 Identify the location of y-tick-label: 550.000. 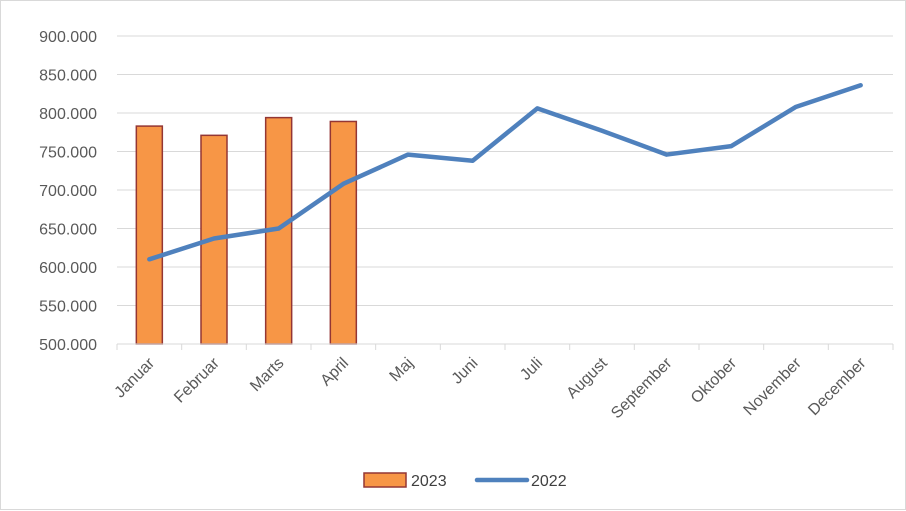
(68, 307).